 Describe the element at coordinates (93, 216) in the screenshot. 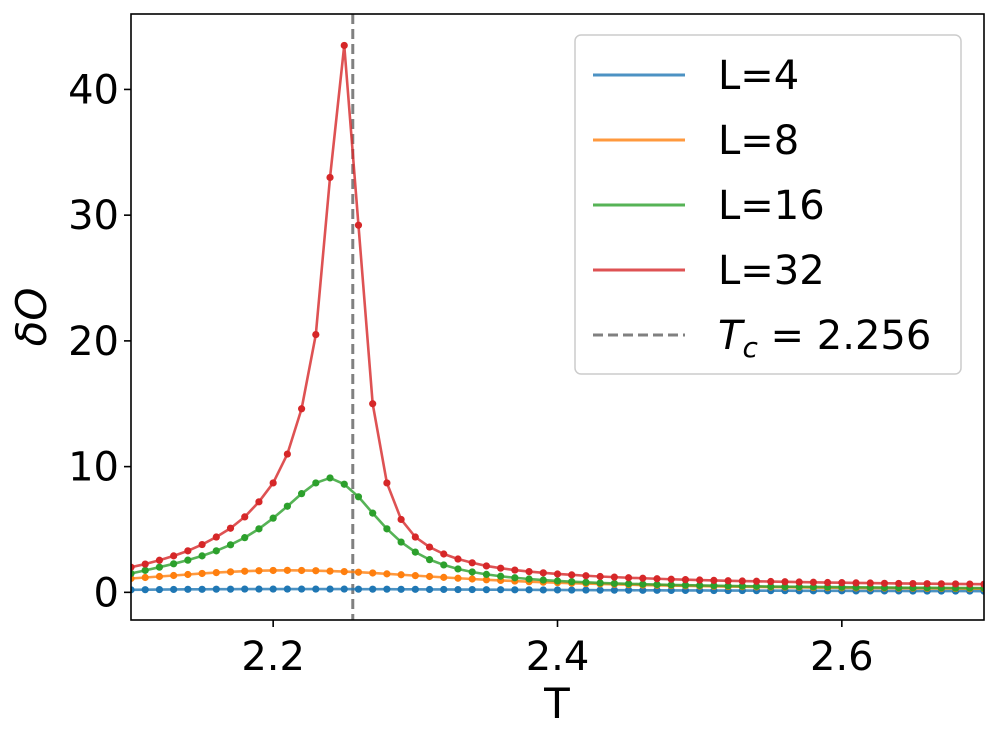

I see `y-tick-label: 30` at that location.